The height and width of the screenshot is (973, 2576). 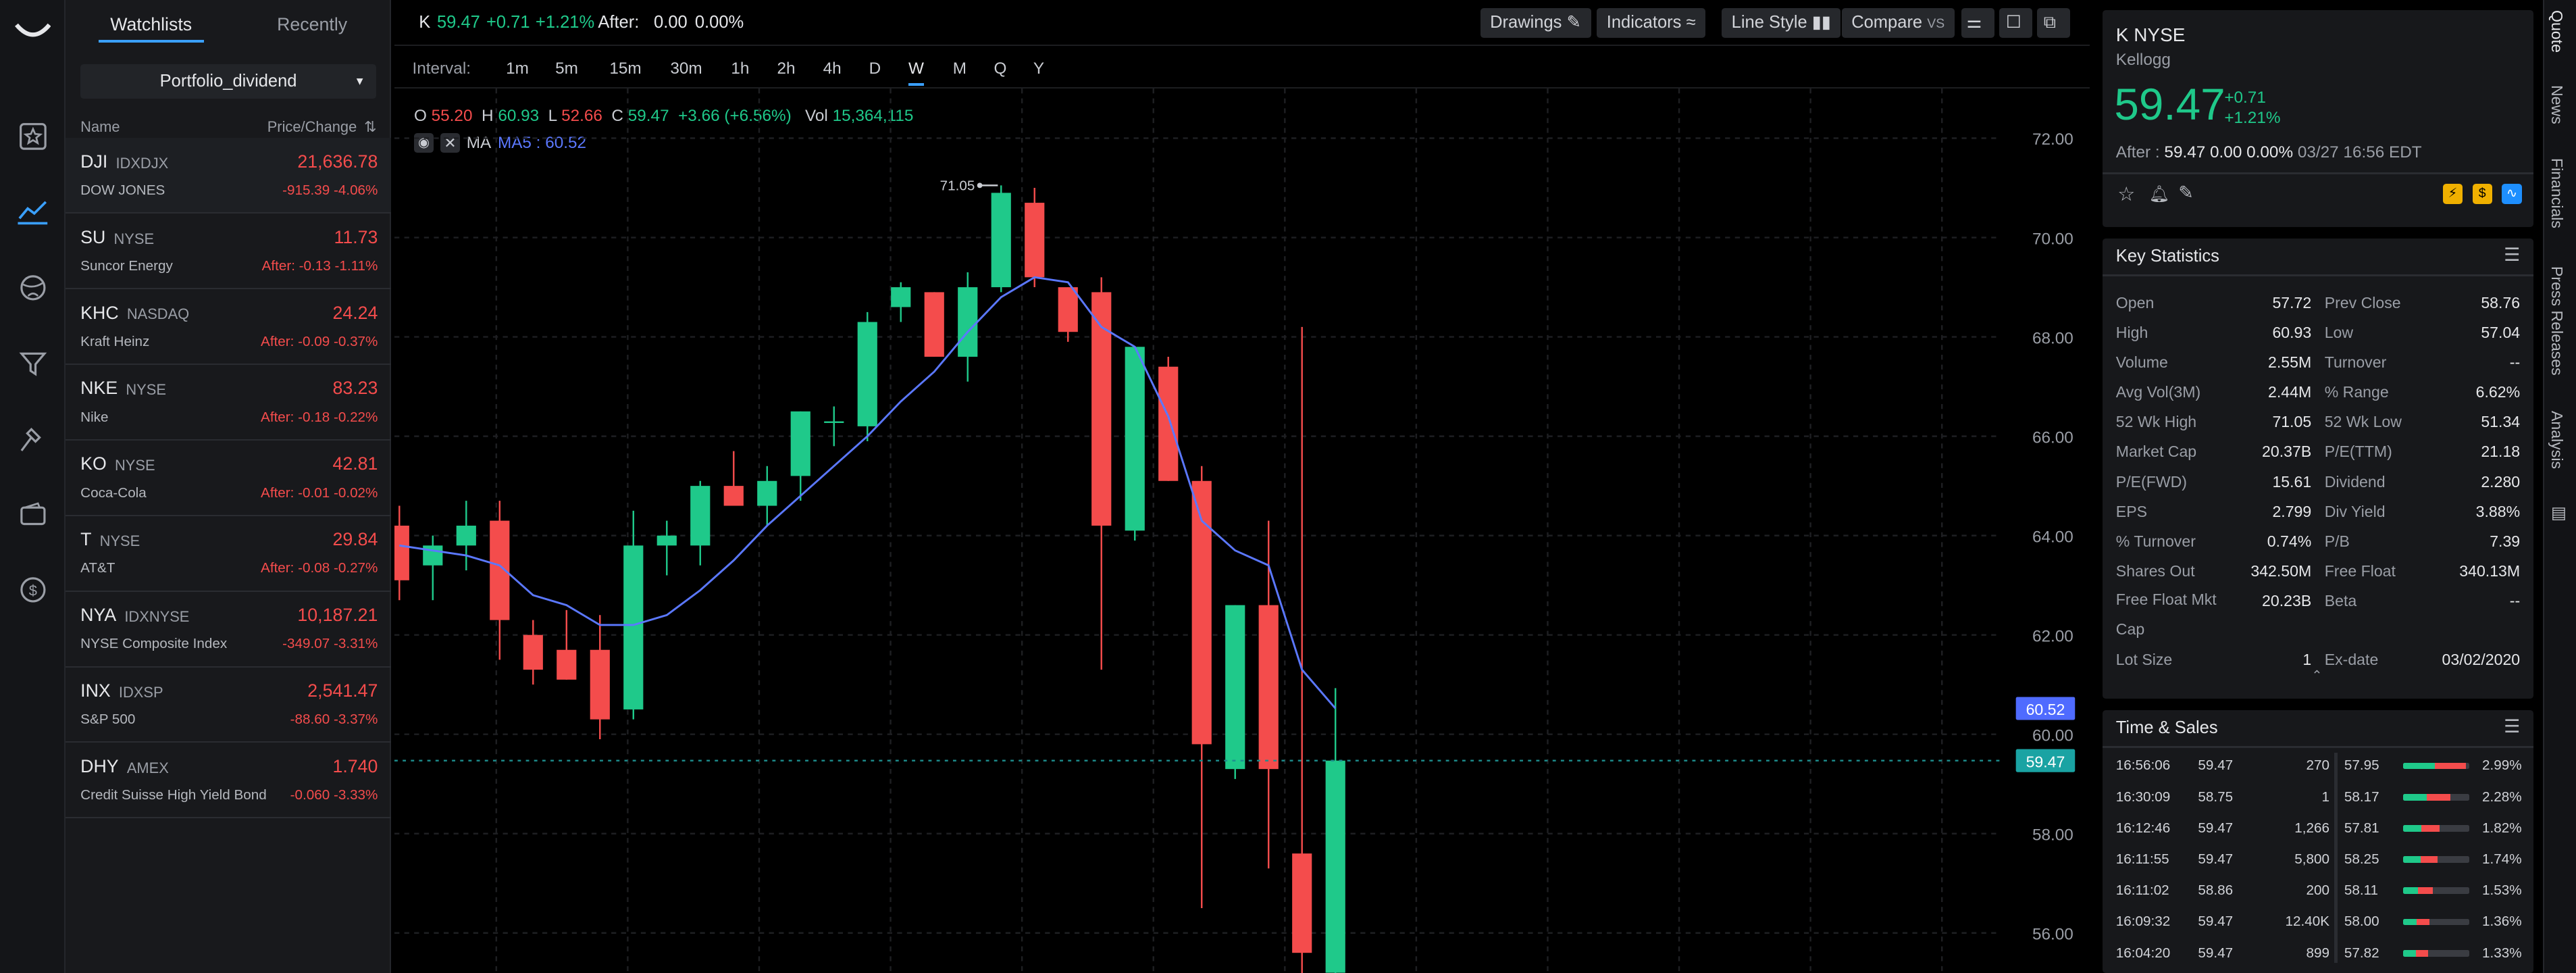 I want to click on edit-note-icon: ✎, so click(x=2186, y=192).